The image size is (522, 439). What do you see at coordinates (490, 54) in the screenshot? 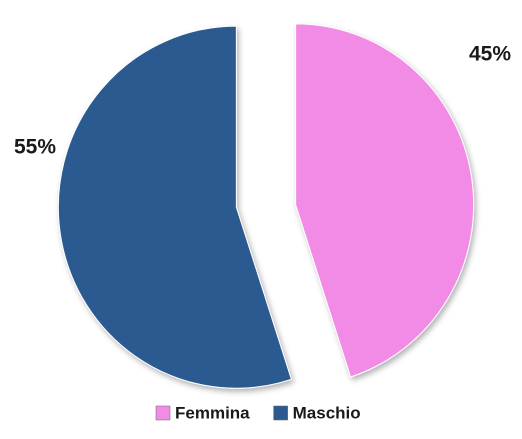
I see `data-label: 45%` at bounding box center [490, 54].